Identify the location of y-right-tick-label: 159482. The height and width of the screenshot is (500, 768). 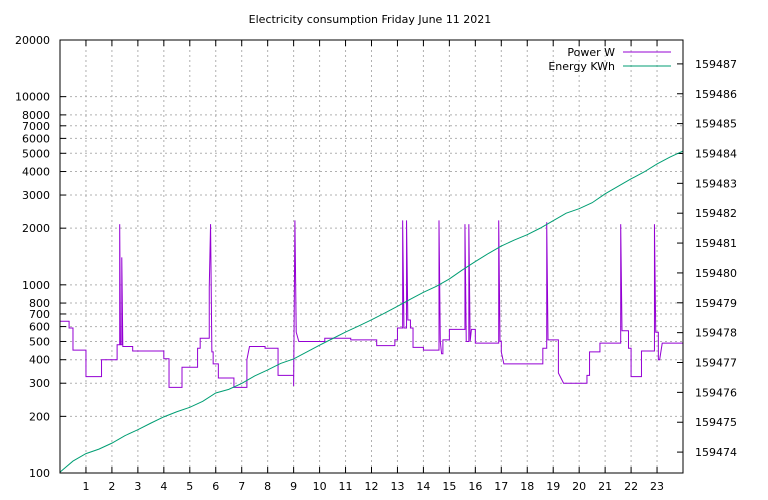
(716, 213).